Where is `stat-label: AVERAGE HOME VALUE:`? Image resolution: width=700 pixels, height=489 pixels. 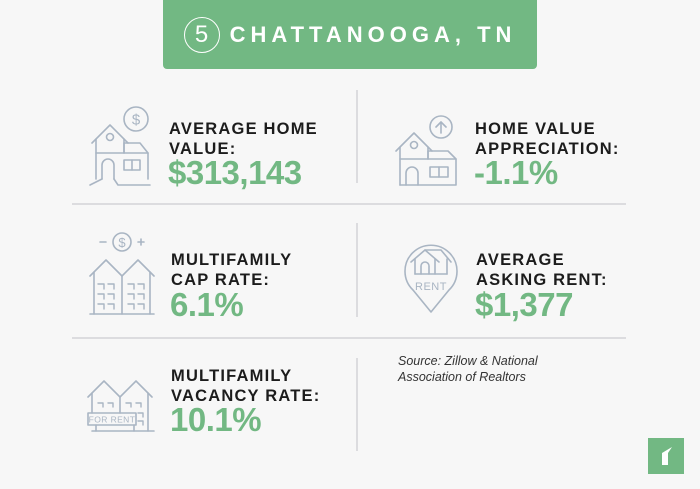 stat-label: AVERAGE HOME VALUE: is located at coordinates (243, 139).